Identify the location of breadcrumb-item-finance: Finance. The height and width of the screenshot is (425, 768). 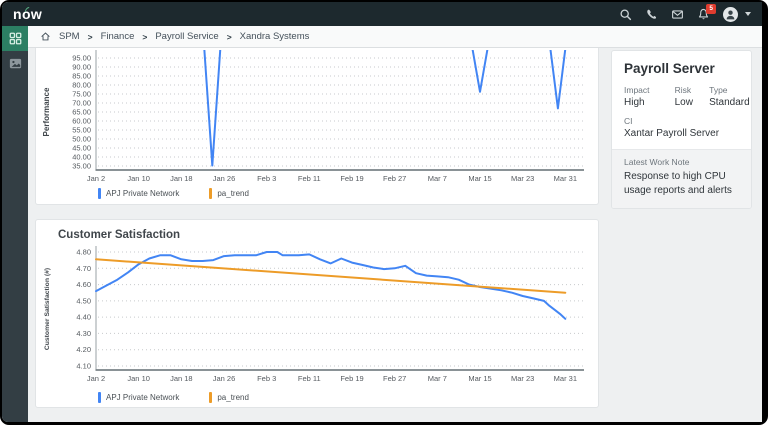
(117, 36).